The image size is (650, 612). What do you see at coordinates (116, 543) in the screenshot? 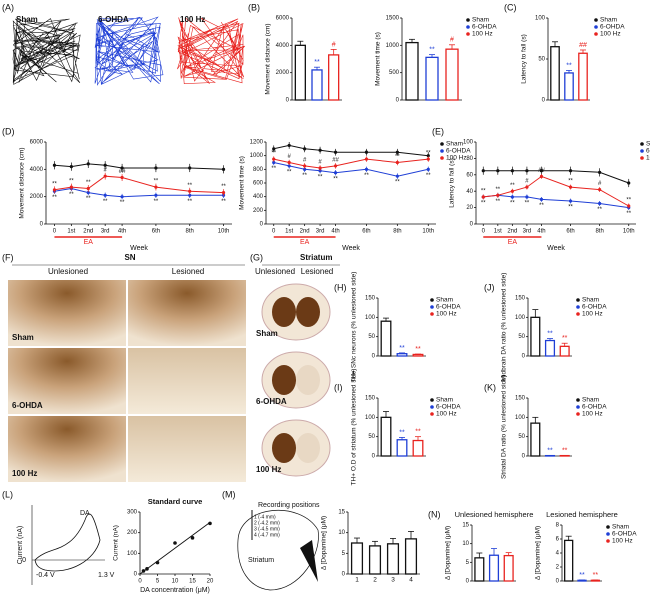
I see `y-axis-label: Current (nA)` at bounding box center [116, 543].